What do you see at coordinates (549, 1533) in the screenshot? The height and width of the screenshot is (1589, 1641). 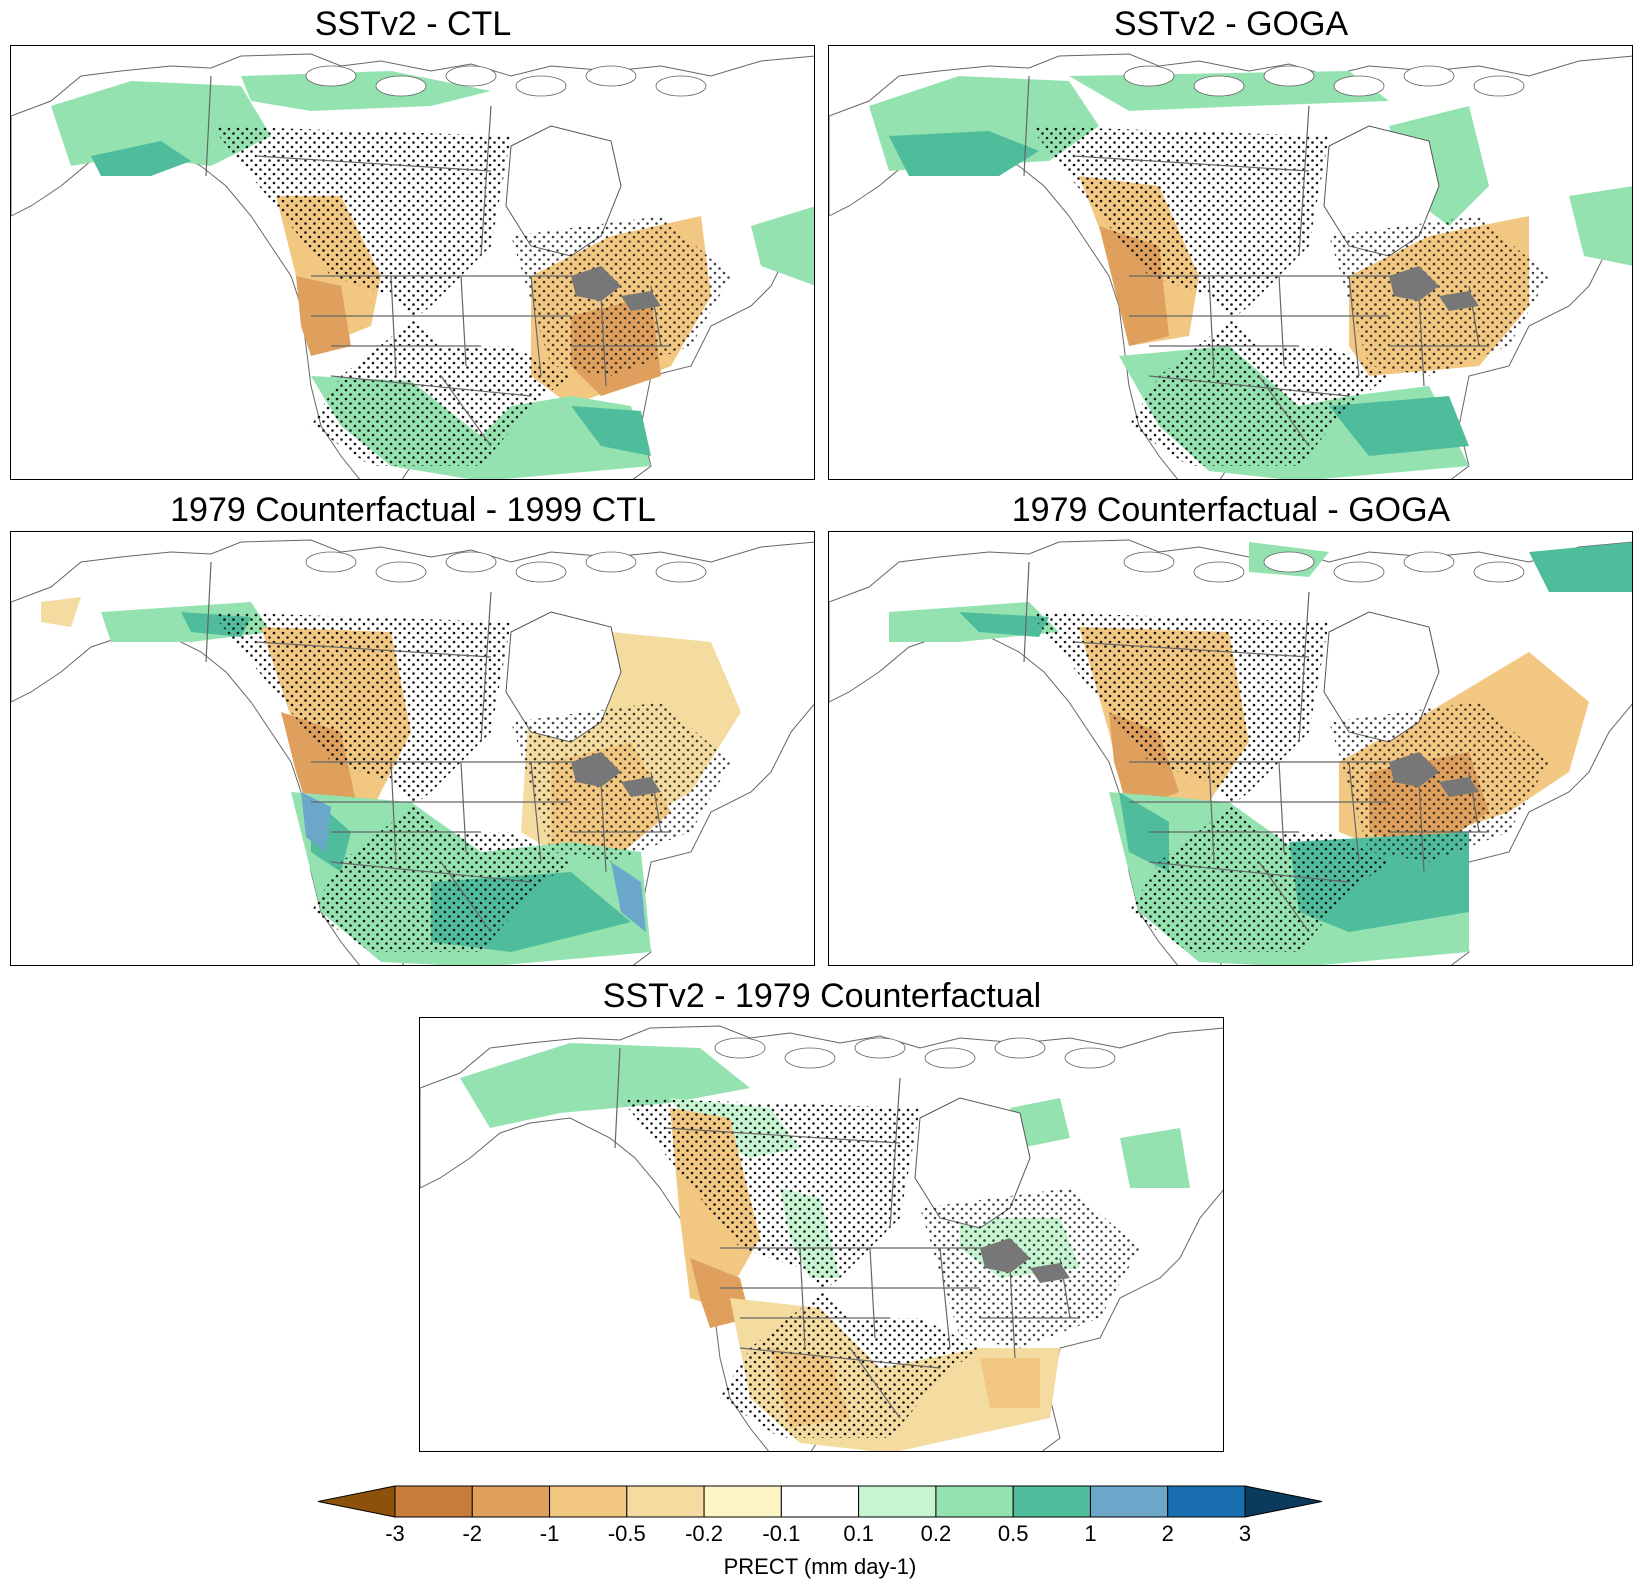 I see `colorbar-tick-label: -1` at bounding box center [549, 1533].